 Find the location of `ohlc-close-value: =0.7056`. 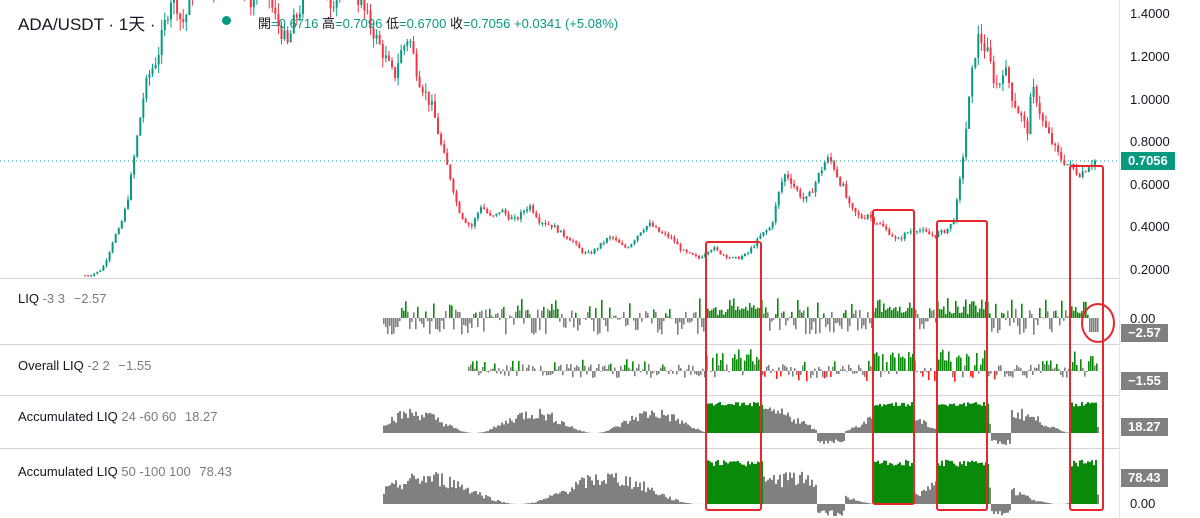

ohlc-close-value: =0.7056 is located at coordinates (487, 23).